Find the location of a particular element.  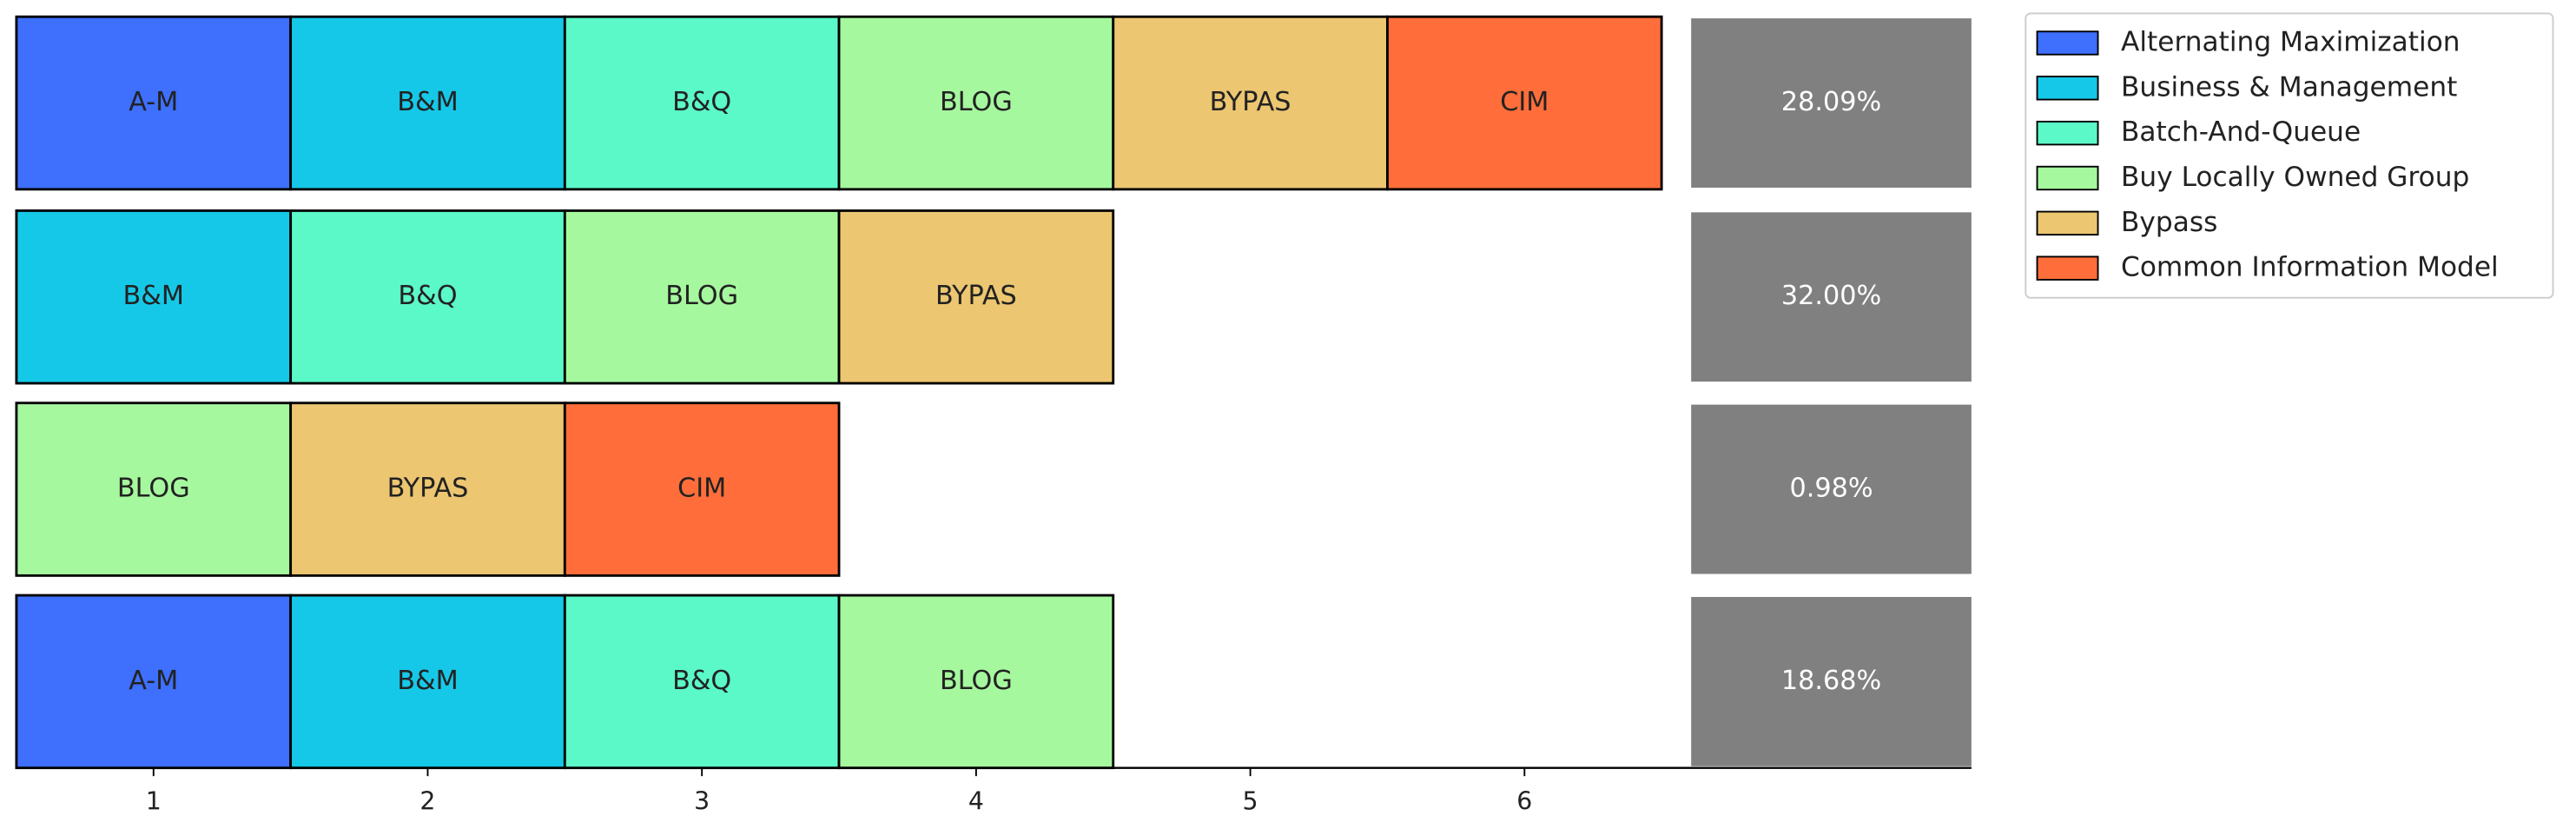

percentage-label: 32.00% is located at coordinates (1831, 296).